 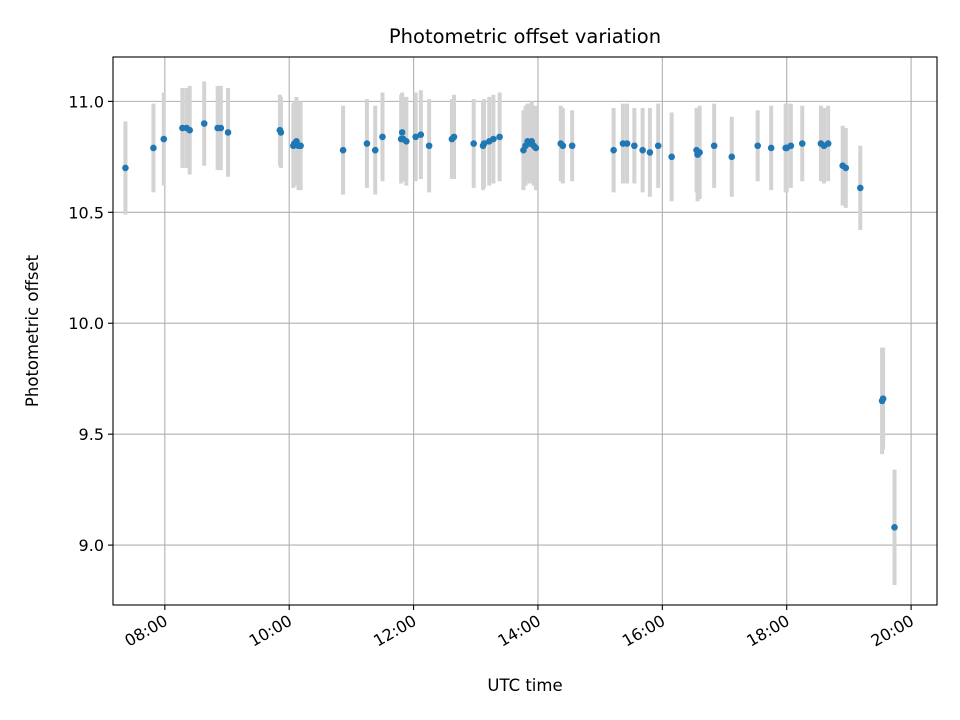 I want to click on y-tick-label: 9.5, so click(x=91, y=434).